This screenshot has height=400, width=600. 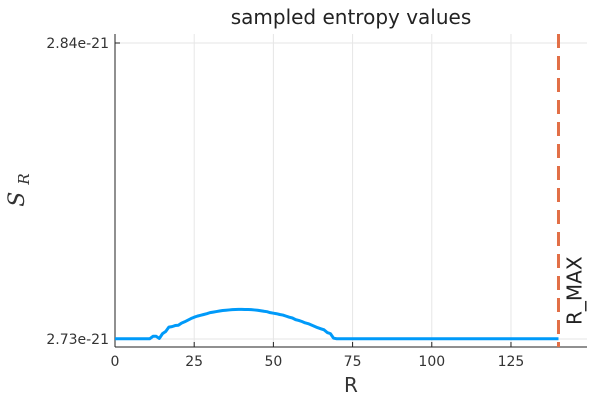 I want to click on chart-title: sampled entropy values, so click(x=351, y=17).